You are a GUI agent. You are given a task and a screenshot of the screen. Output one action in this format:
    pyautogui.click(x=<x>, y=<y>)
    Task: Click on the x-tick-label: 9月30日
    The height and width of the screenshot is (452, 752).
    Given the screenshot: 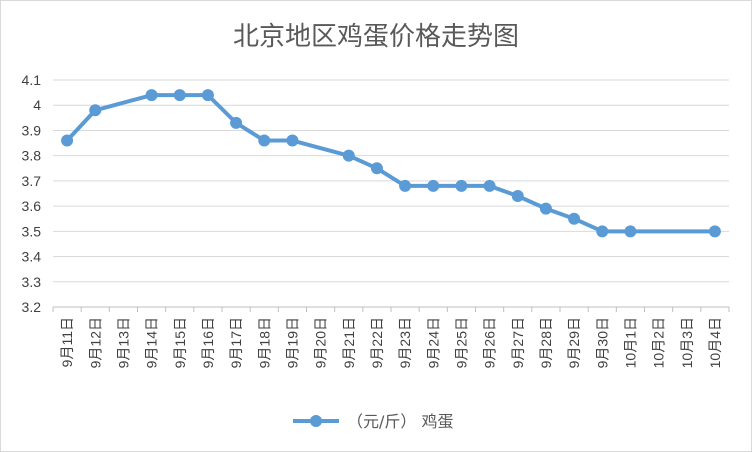 What is the action you would take?
    pyautogui.click(x=602, y=342)
    